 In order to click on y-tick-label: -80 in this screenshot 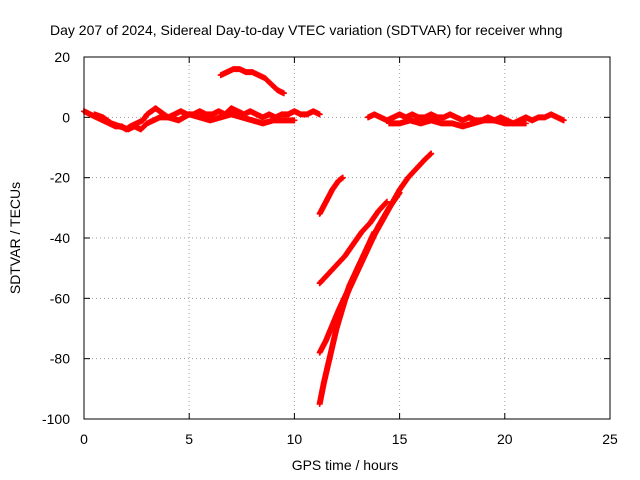, I will do `click(60, 359)`.